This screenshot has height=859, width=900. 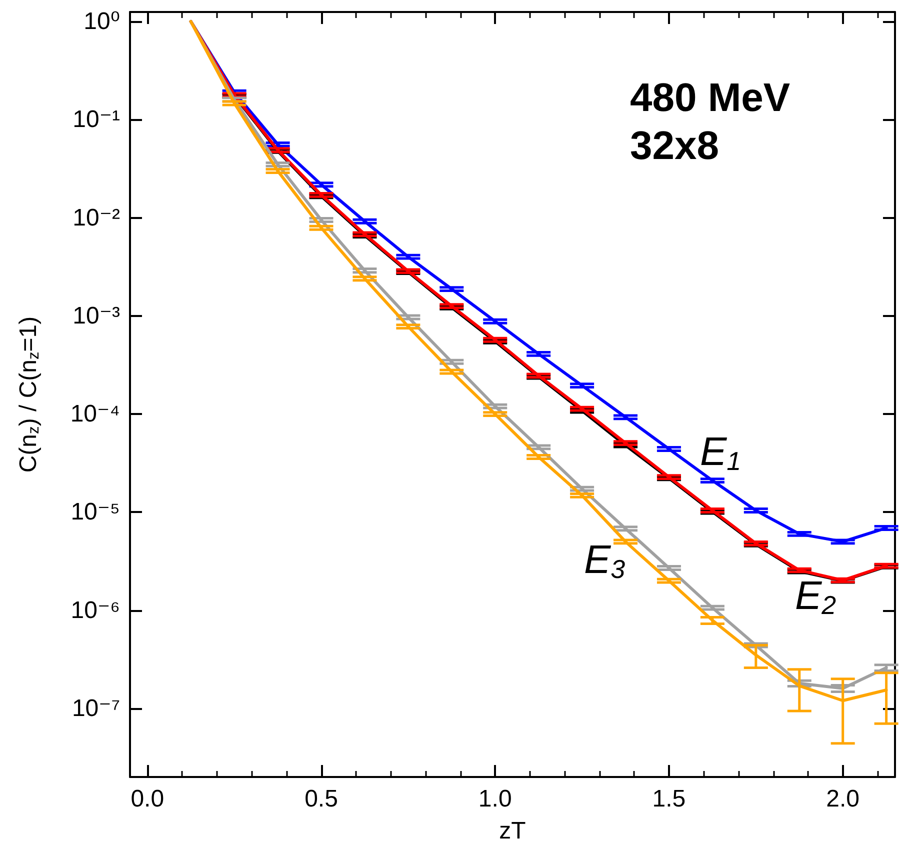 I want to click on y-tick-label: 10⁻⁷, so click(x=96, y=708).